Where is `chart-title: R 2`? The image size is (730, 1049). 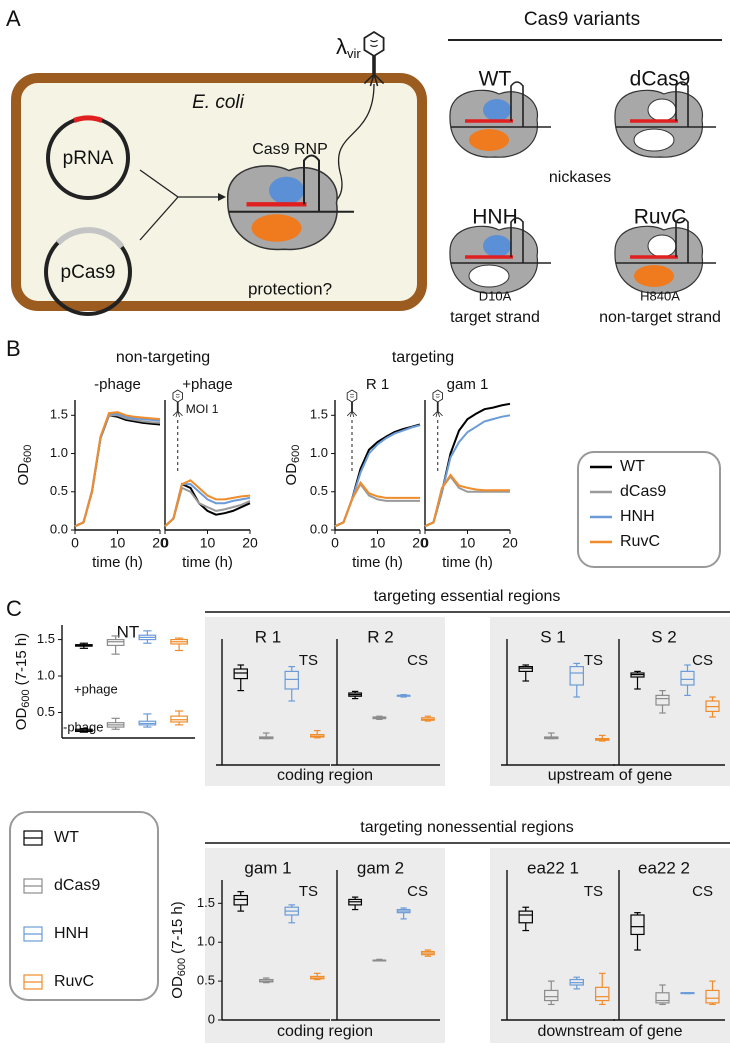 chart-title: R 2 is located at coordinates (380, 636).